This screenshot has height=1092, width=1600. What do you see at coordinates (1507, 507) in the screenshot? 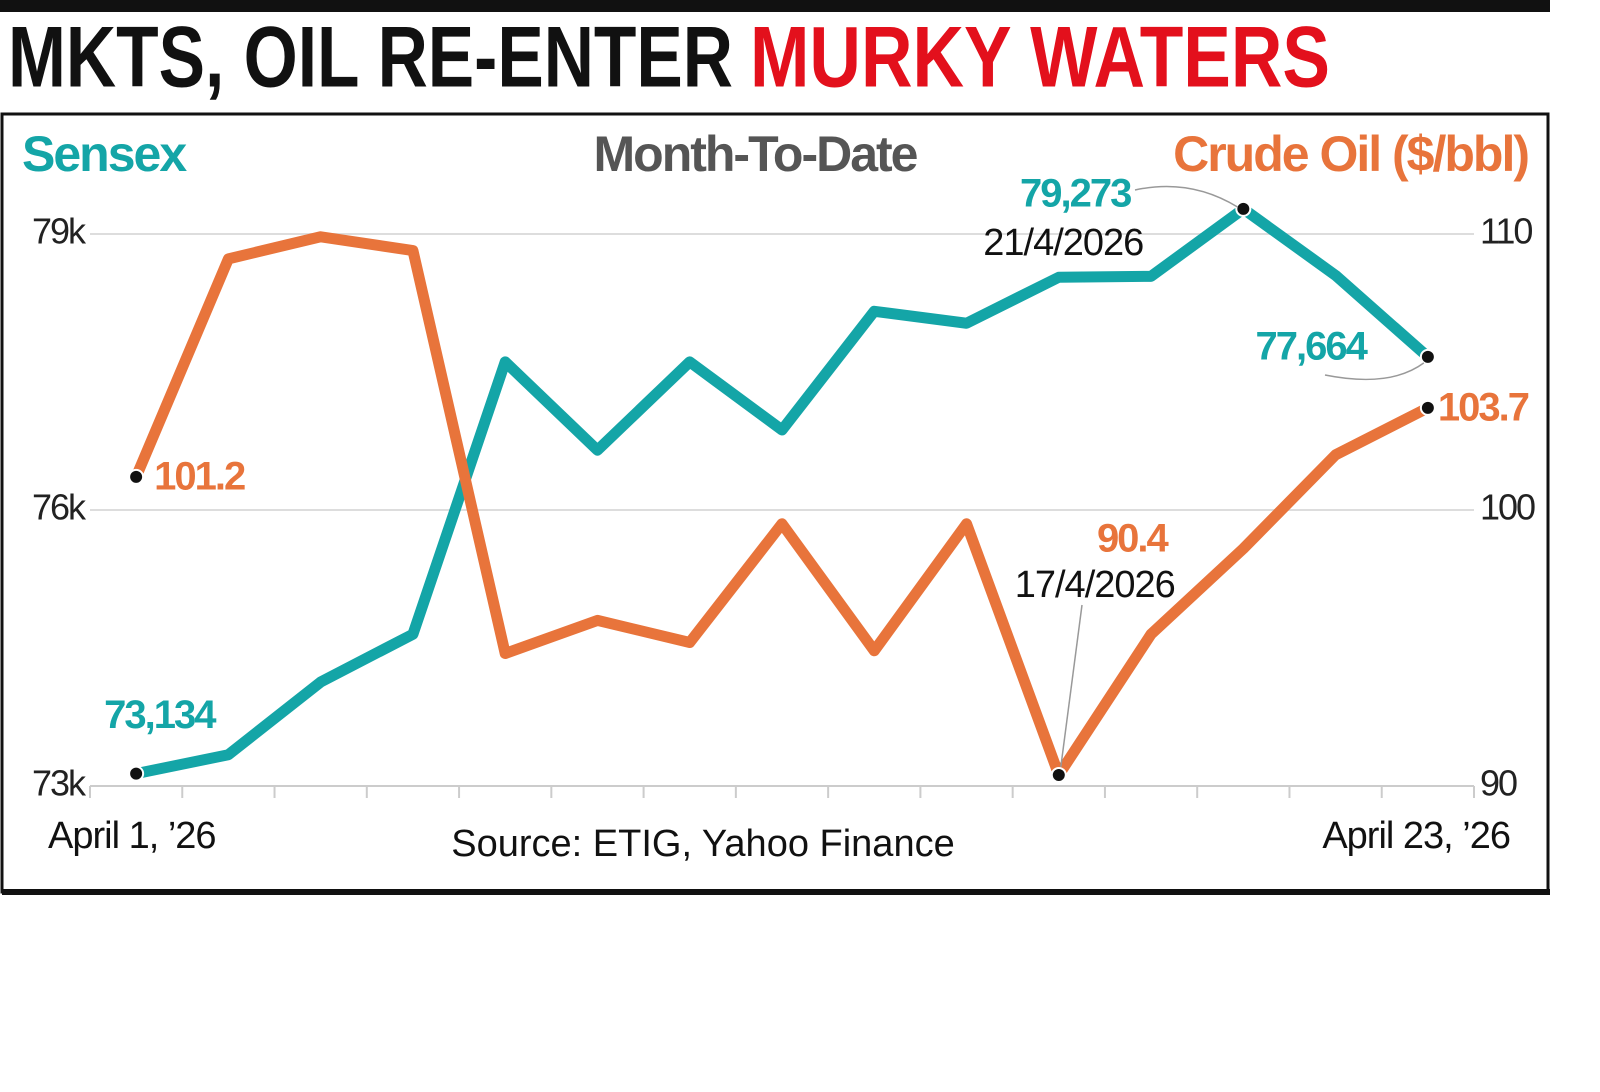
I see `y2-tick-label: 100` at bounding box center [1507, 507].